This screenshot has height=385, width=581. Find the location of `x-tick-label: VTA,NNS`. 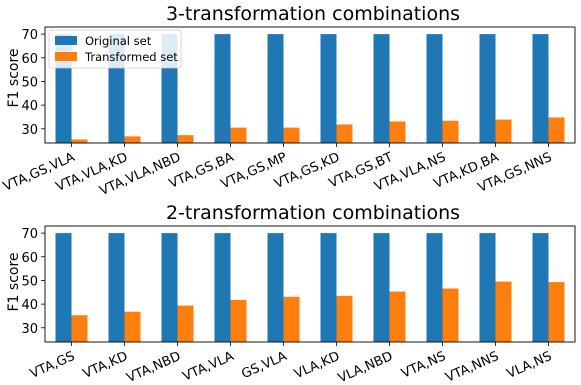

x-tick-label: VTA,NNS is located at coordinates (472, 367).